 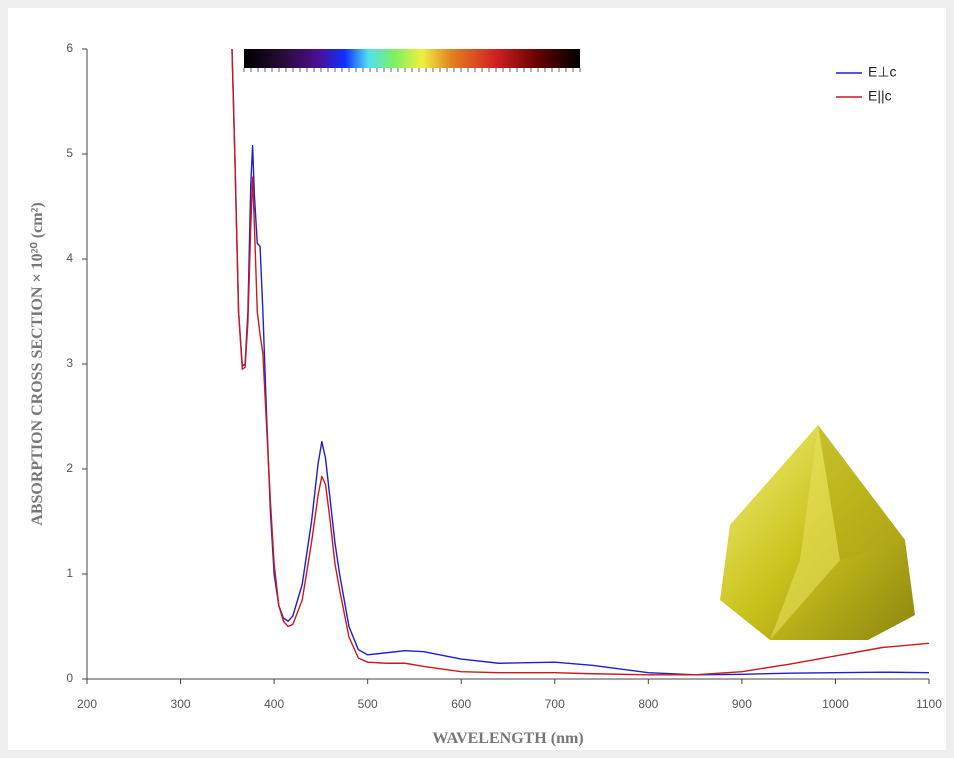 I want to click on spectrum-bar, so click(x=412, y=58).